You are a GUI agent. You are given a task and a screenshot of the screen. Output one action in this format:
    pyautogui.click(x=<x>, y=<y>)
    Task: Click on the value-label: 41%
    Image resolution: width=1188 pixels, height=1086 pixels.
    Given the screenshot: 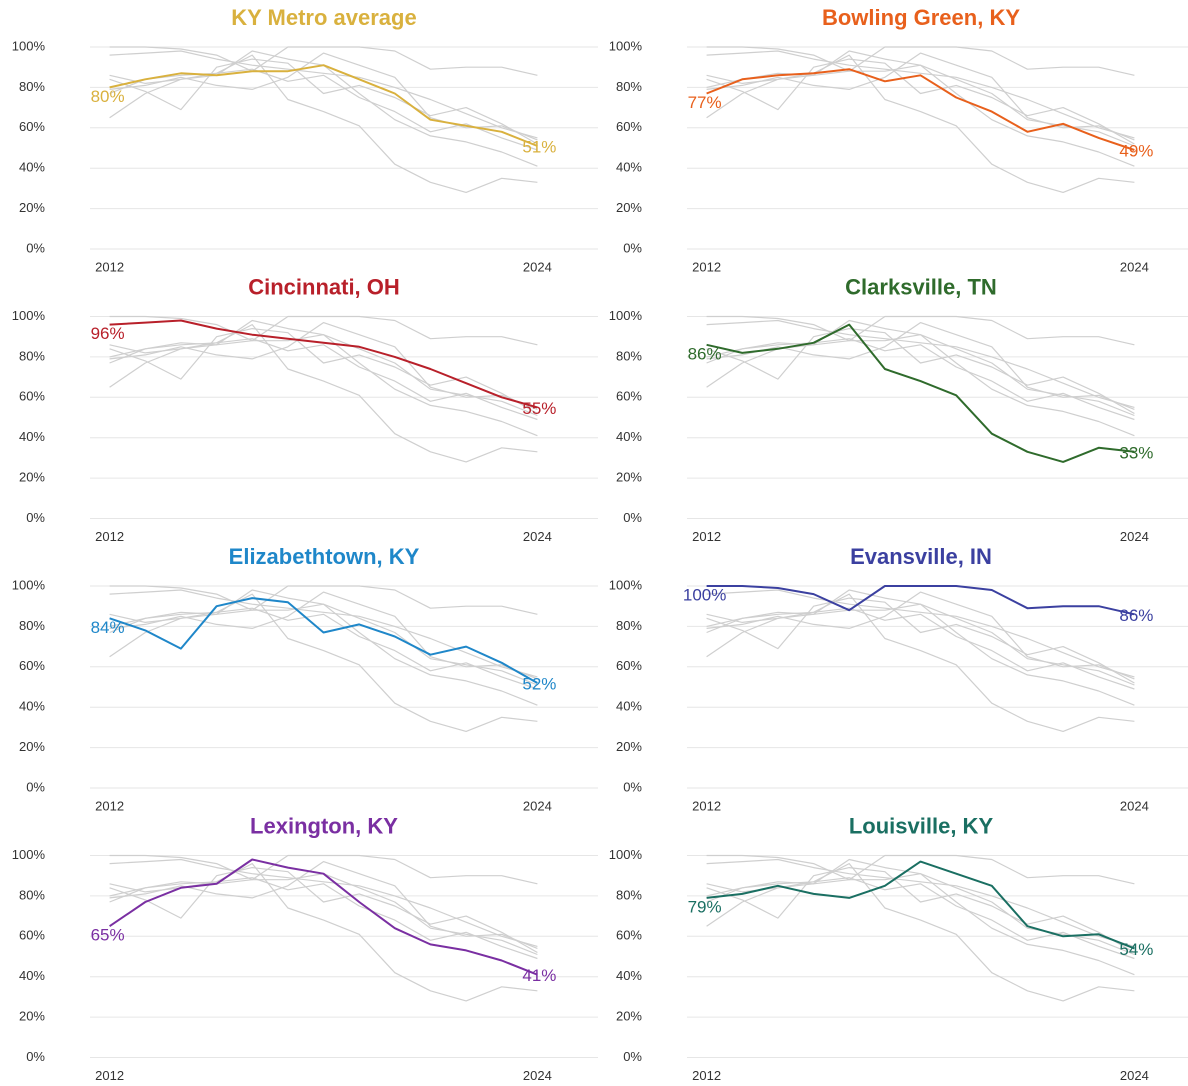 What is the action you would take?
    pyautogui.click(x=539, y=975)
    